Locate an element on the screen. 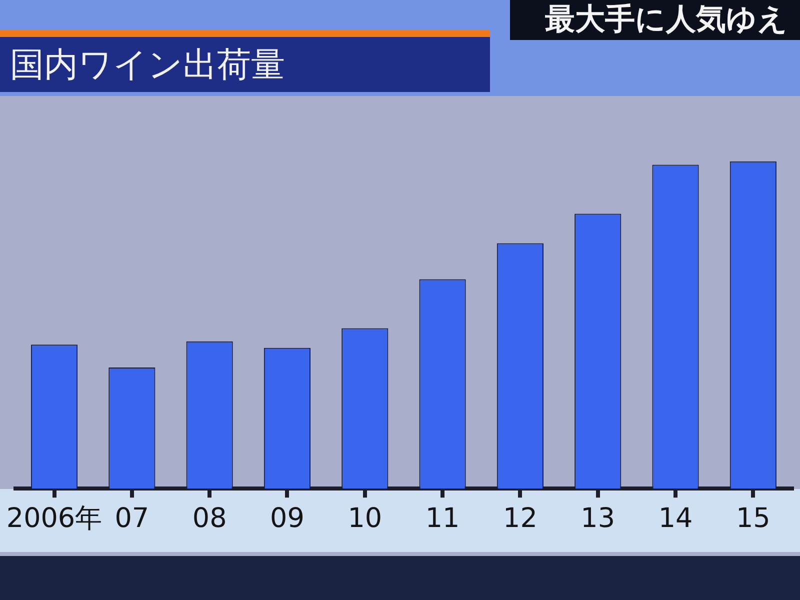  x-tick-label: 12 is located at coordinates (520, 518).